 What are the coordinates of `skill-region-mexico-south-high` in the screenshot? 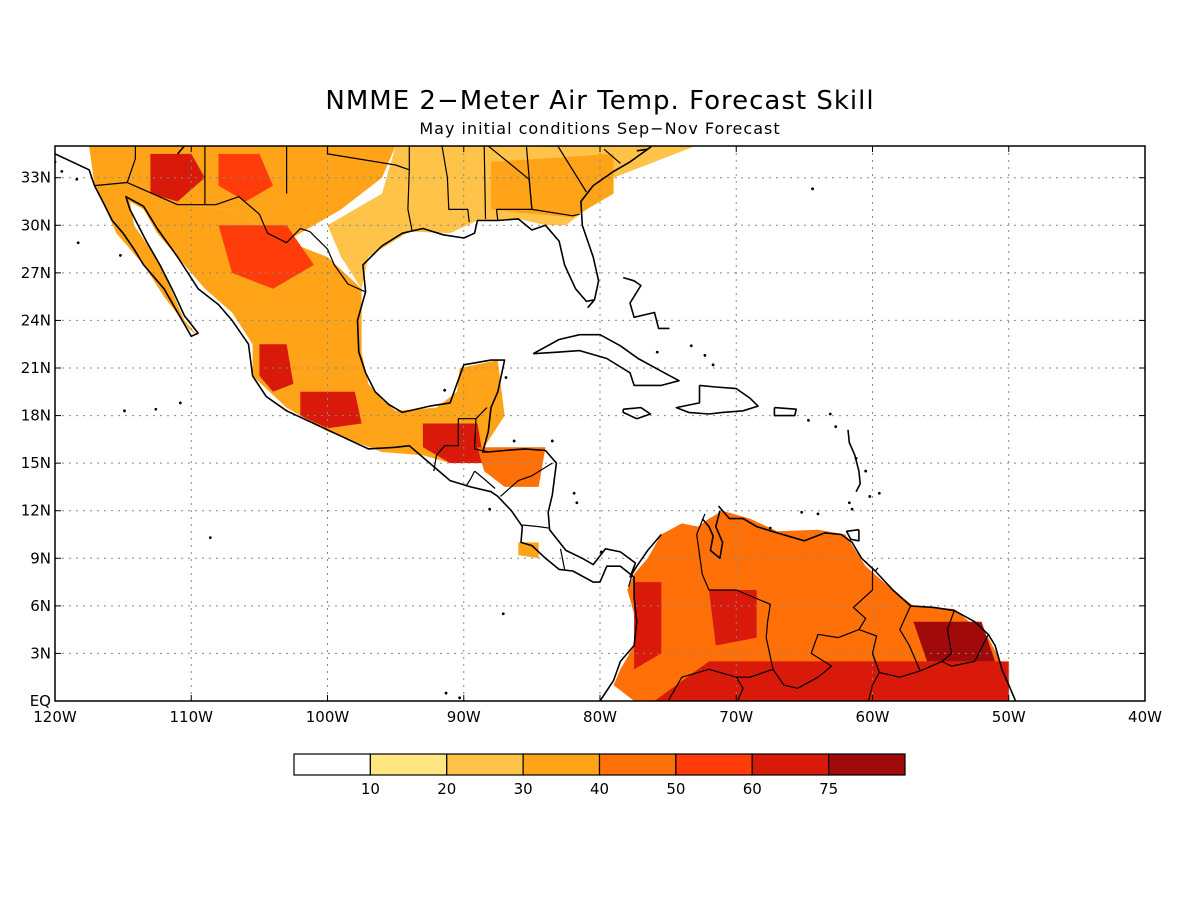 It's located at (331, 410).